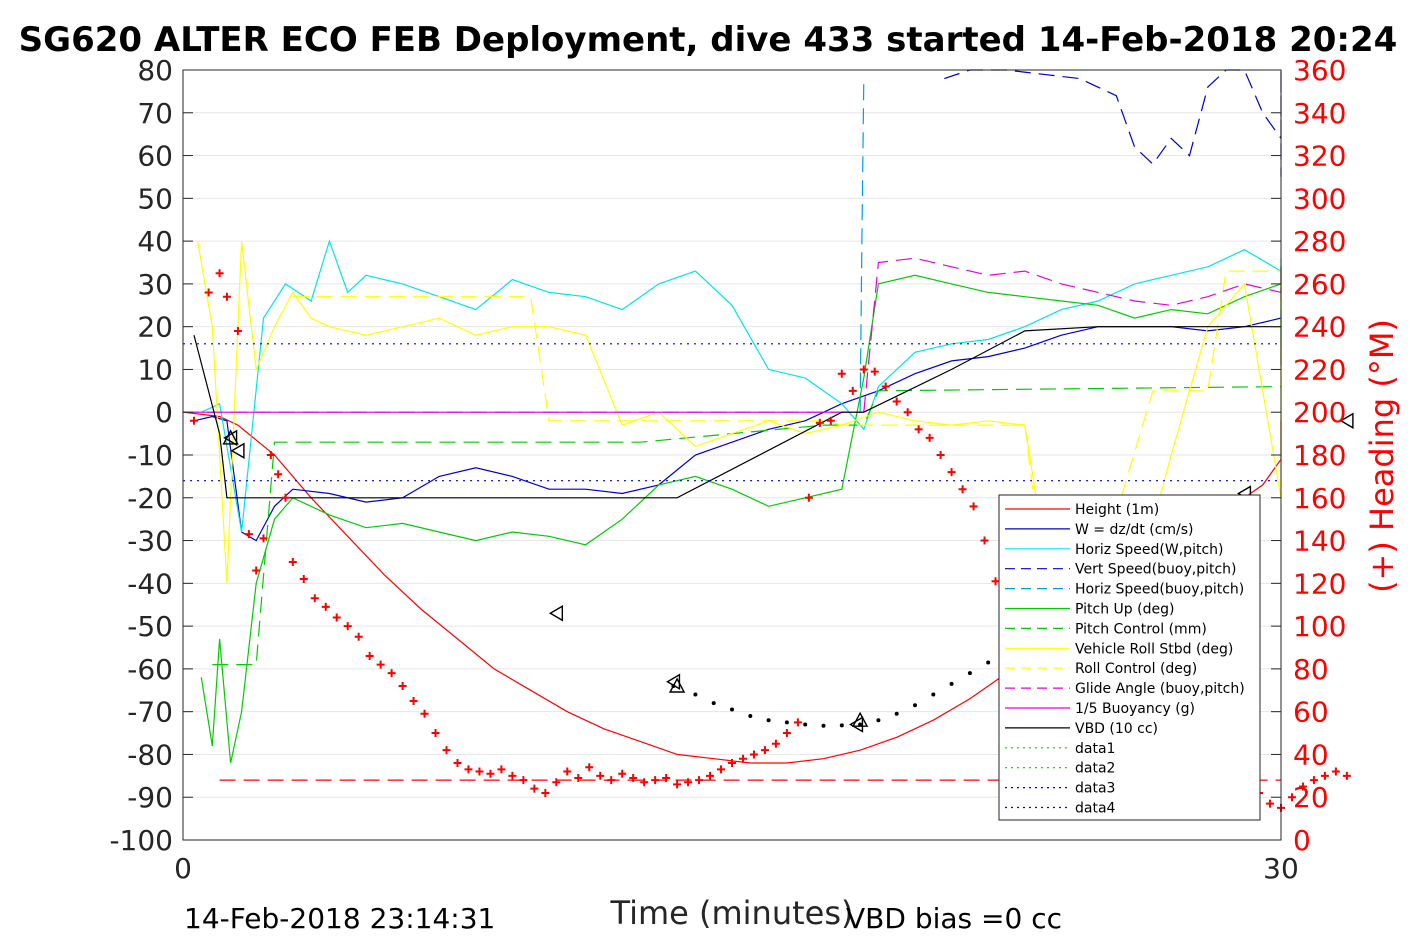  What do you see at coordinates (155, 327) in the screenshot?
I see `left-tick-label: 20` at bounding box center [155, 327].